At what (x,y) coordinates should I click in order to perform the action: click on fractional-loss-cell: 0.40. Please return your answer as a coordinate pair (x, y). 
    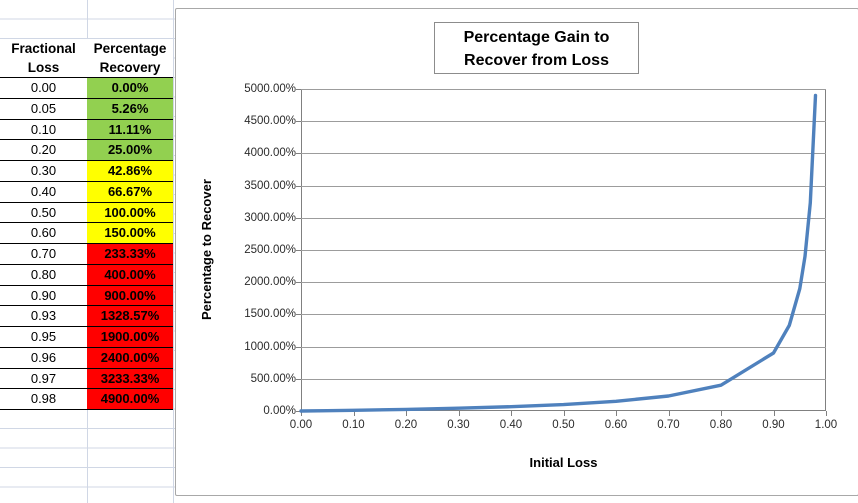
    Looking at the image, I should click on (43, 191).